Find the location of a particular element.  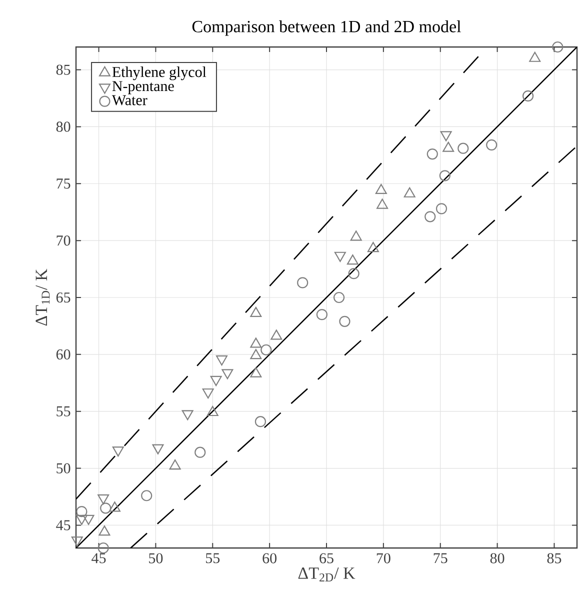

x-tick-label: 75 is located at coordinates (441, 558).